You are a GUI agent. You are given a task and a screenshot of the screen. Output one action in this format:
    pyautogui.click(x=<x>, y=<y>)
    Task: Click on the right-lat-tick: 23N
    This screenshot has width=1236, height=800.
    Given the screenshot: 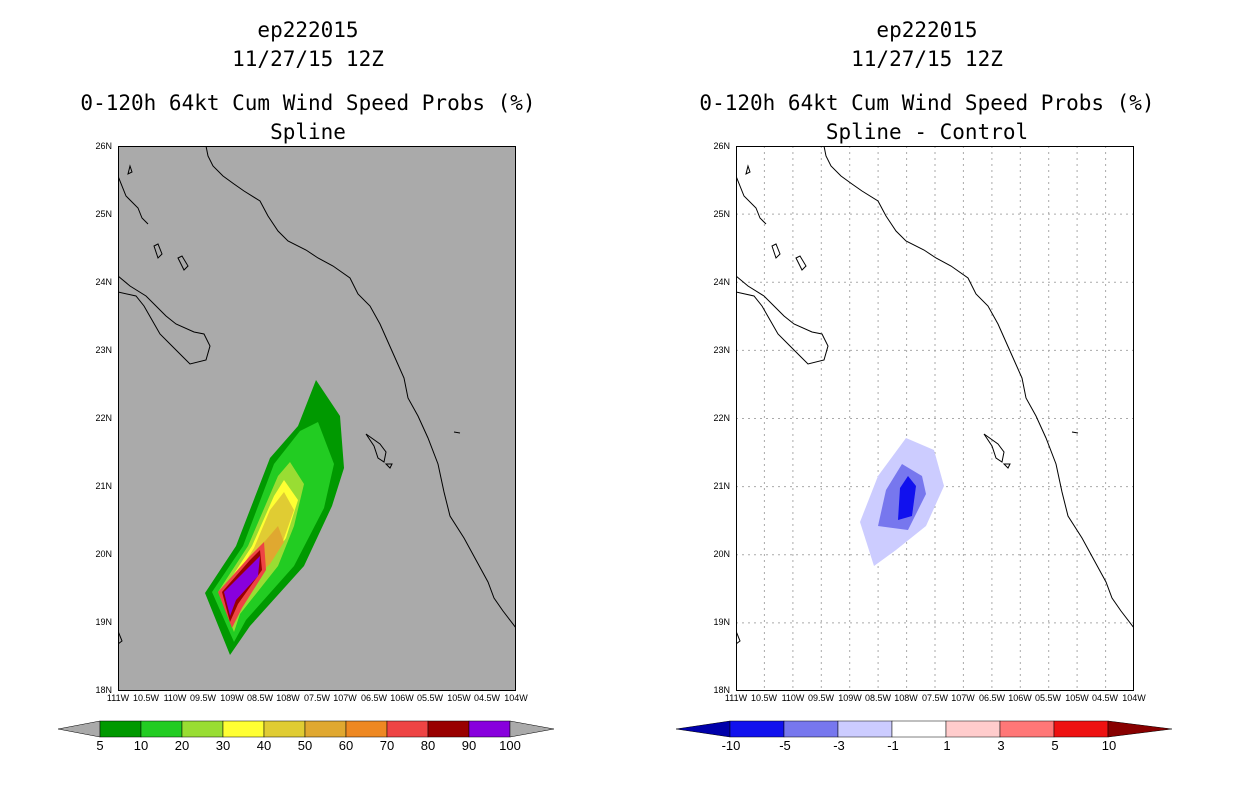 What is the action you would take?
    pyautogui.click(x=721, y=350)
    